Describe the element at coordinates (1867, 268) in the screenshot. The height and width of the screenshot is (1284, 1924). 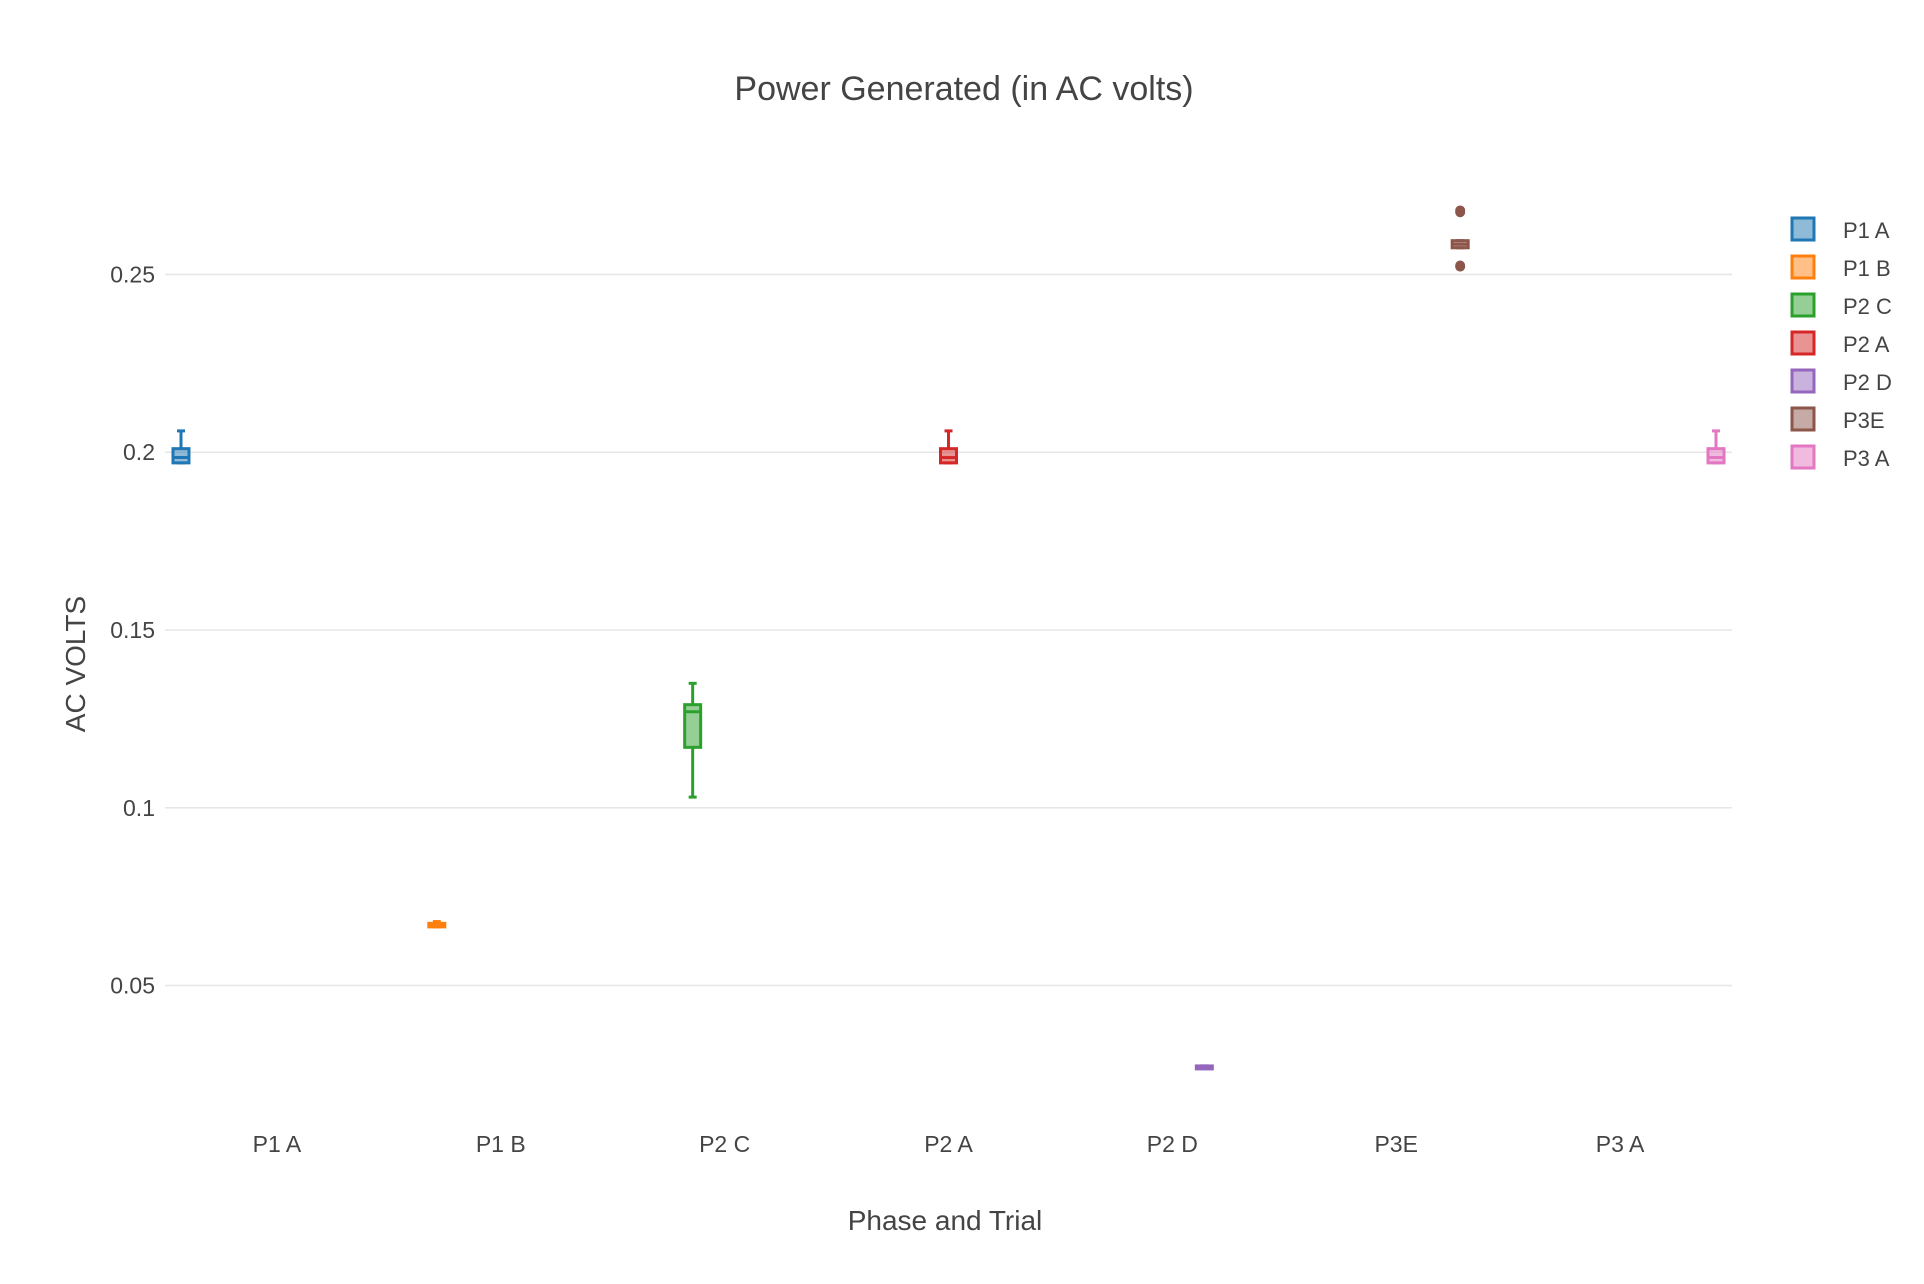
I see `legend-label: P1 B` at that location.